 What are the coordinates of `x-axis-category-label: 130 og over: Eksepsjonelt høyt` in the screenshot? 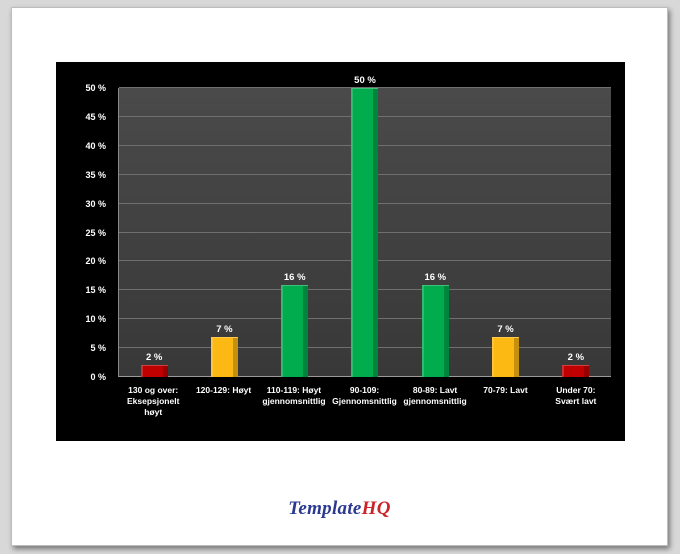 It's located at (153, 401).